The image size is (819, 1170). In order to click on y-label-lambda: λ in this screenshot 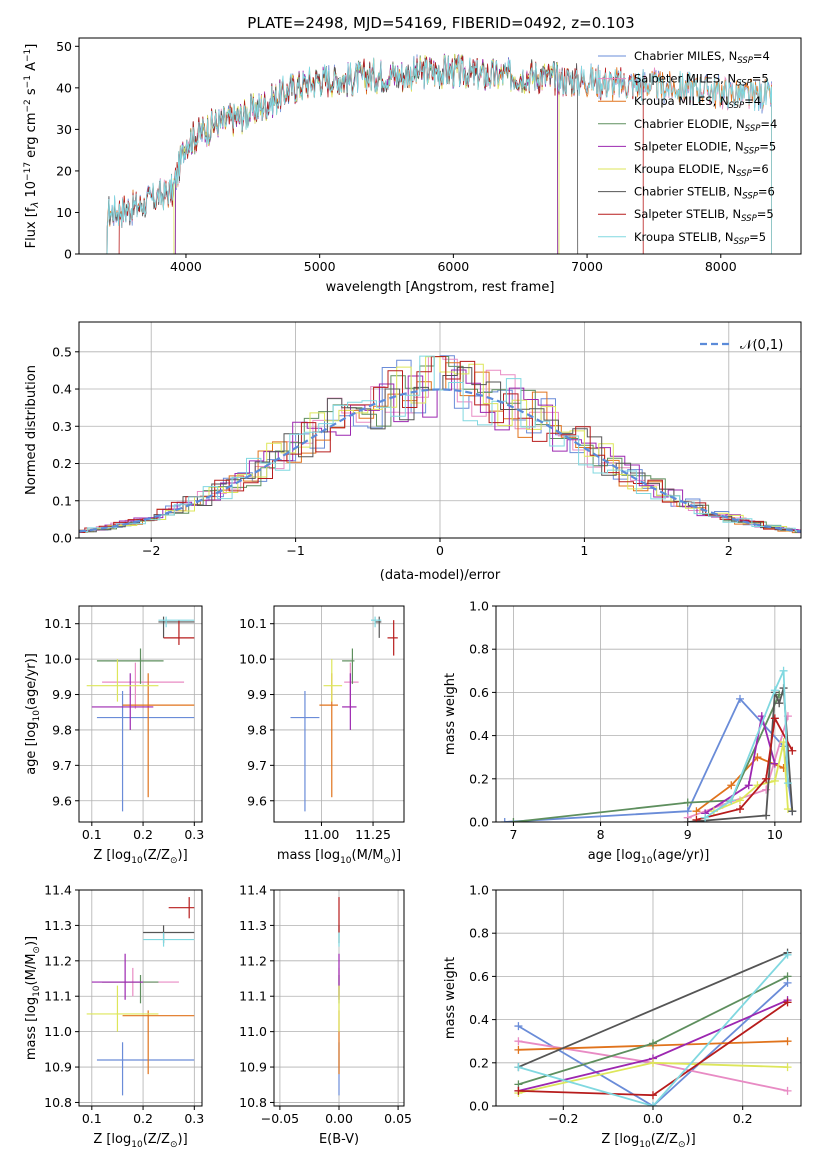, I will do `click(35, 205)`.